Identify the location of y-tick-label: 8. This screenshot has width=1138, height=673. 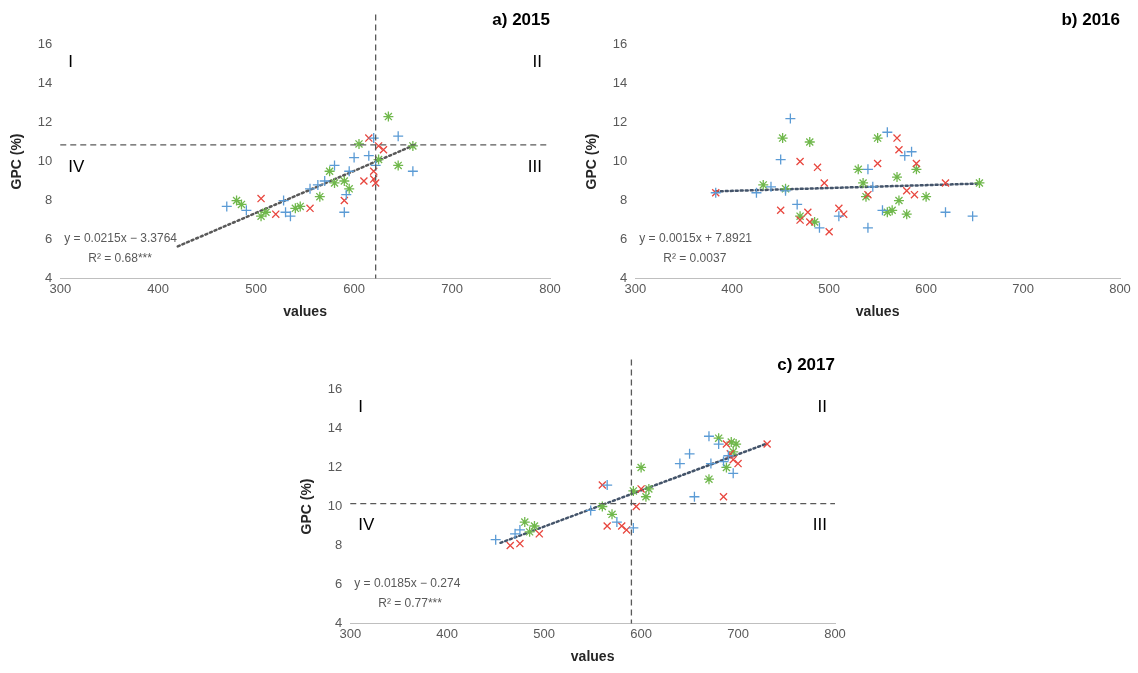
(339, 545).